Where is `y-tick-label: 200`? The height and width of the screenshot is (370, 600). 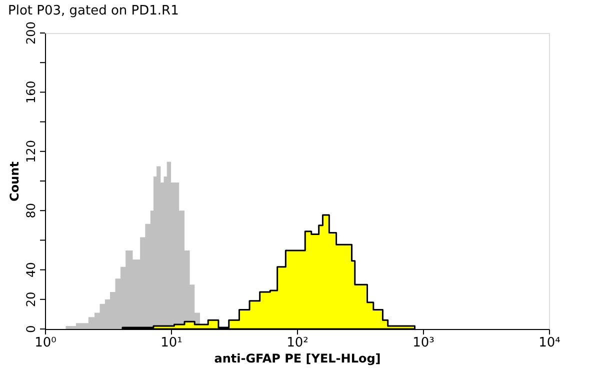
y-tick-label: 200 is located at coordinates (31, 33).